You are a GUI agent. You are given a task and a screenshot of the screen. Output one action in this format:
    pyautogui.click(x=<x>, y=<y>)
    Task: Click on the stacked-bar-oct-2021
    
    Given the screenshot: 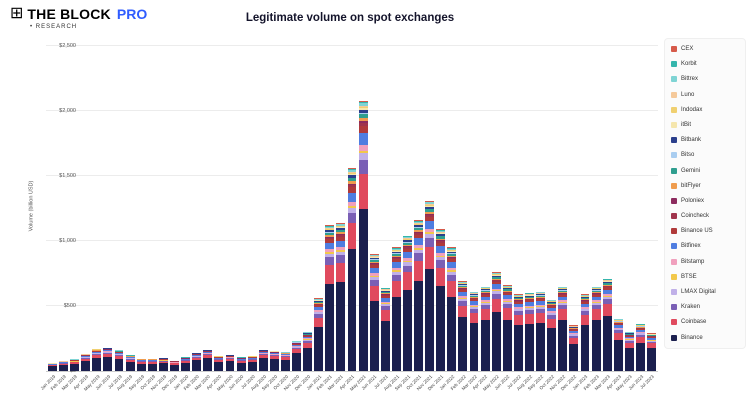 What is the action you would take?
    pyautogui.click(x=418, y=295)
    